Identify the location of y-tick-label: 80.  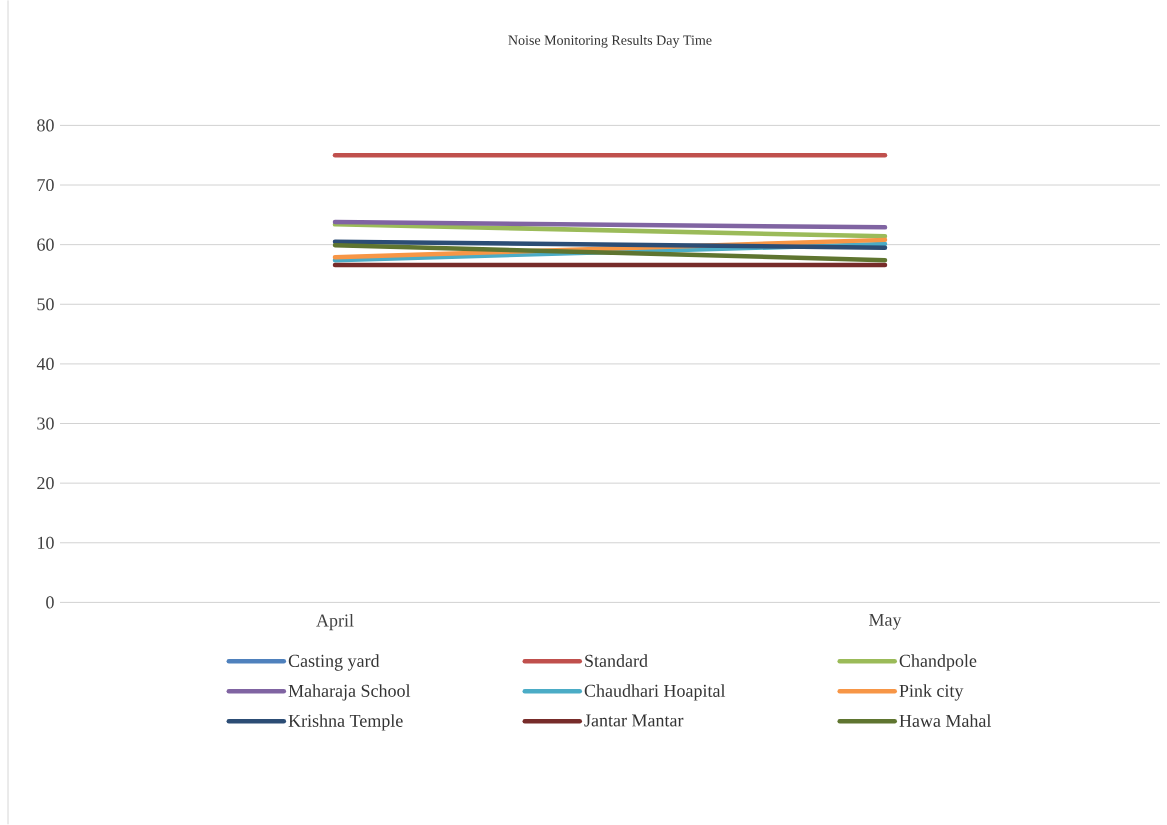
(45, 125).